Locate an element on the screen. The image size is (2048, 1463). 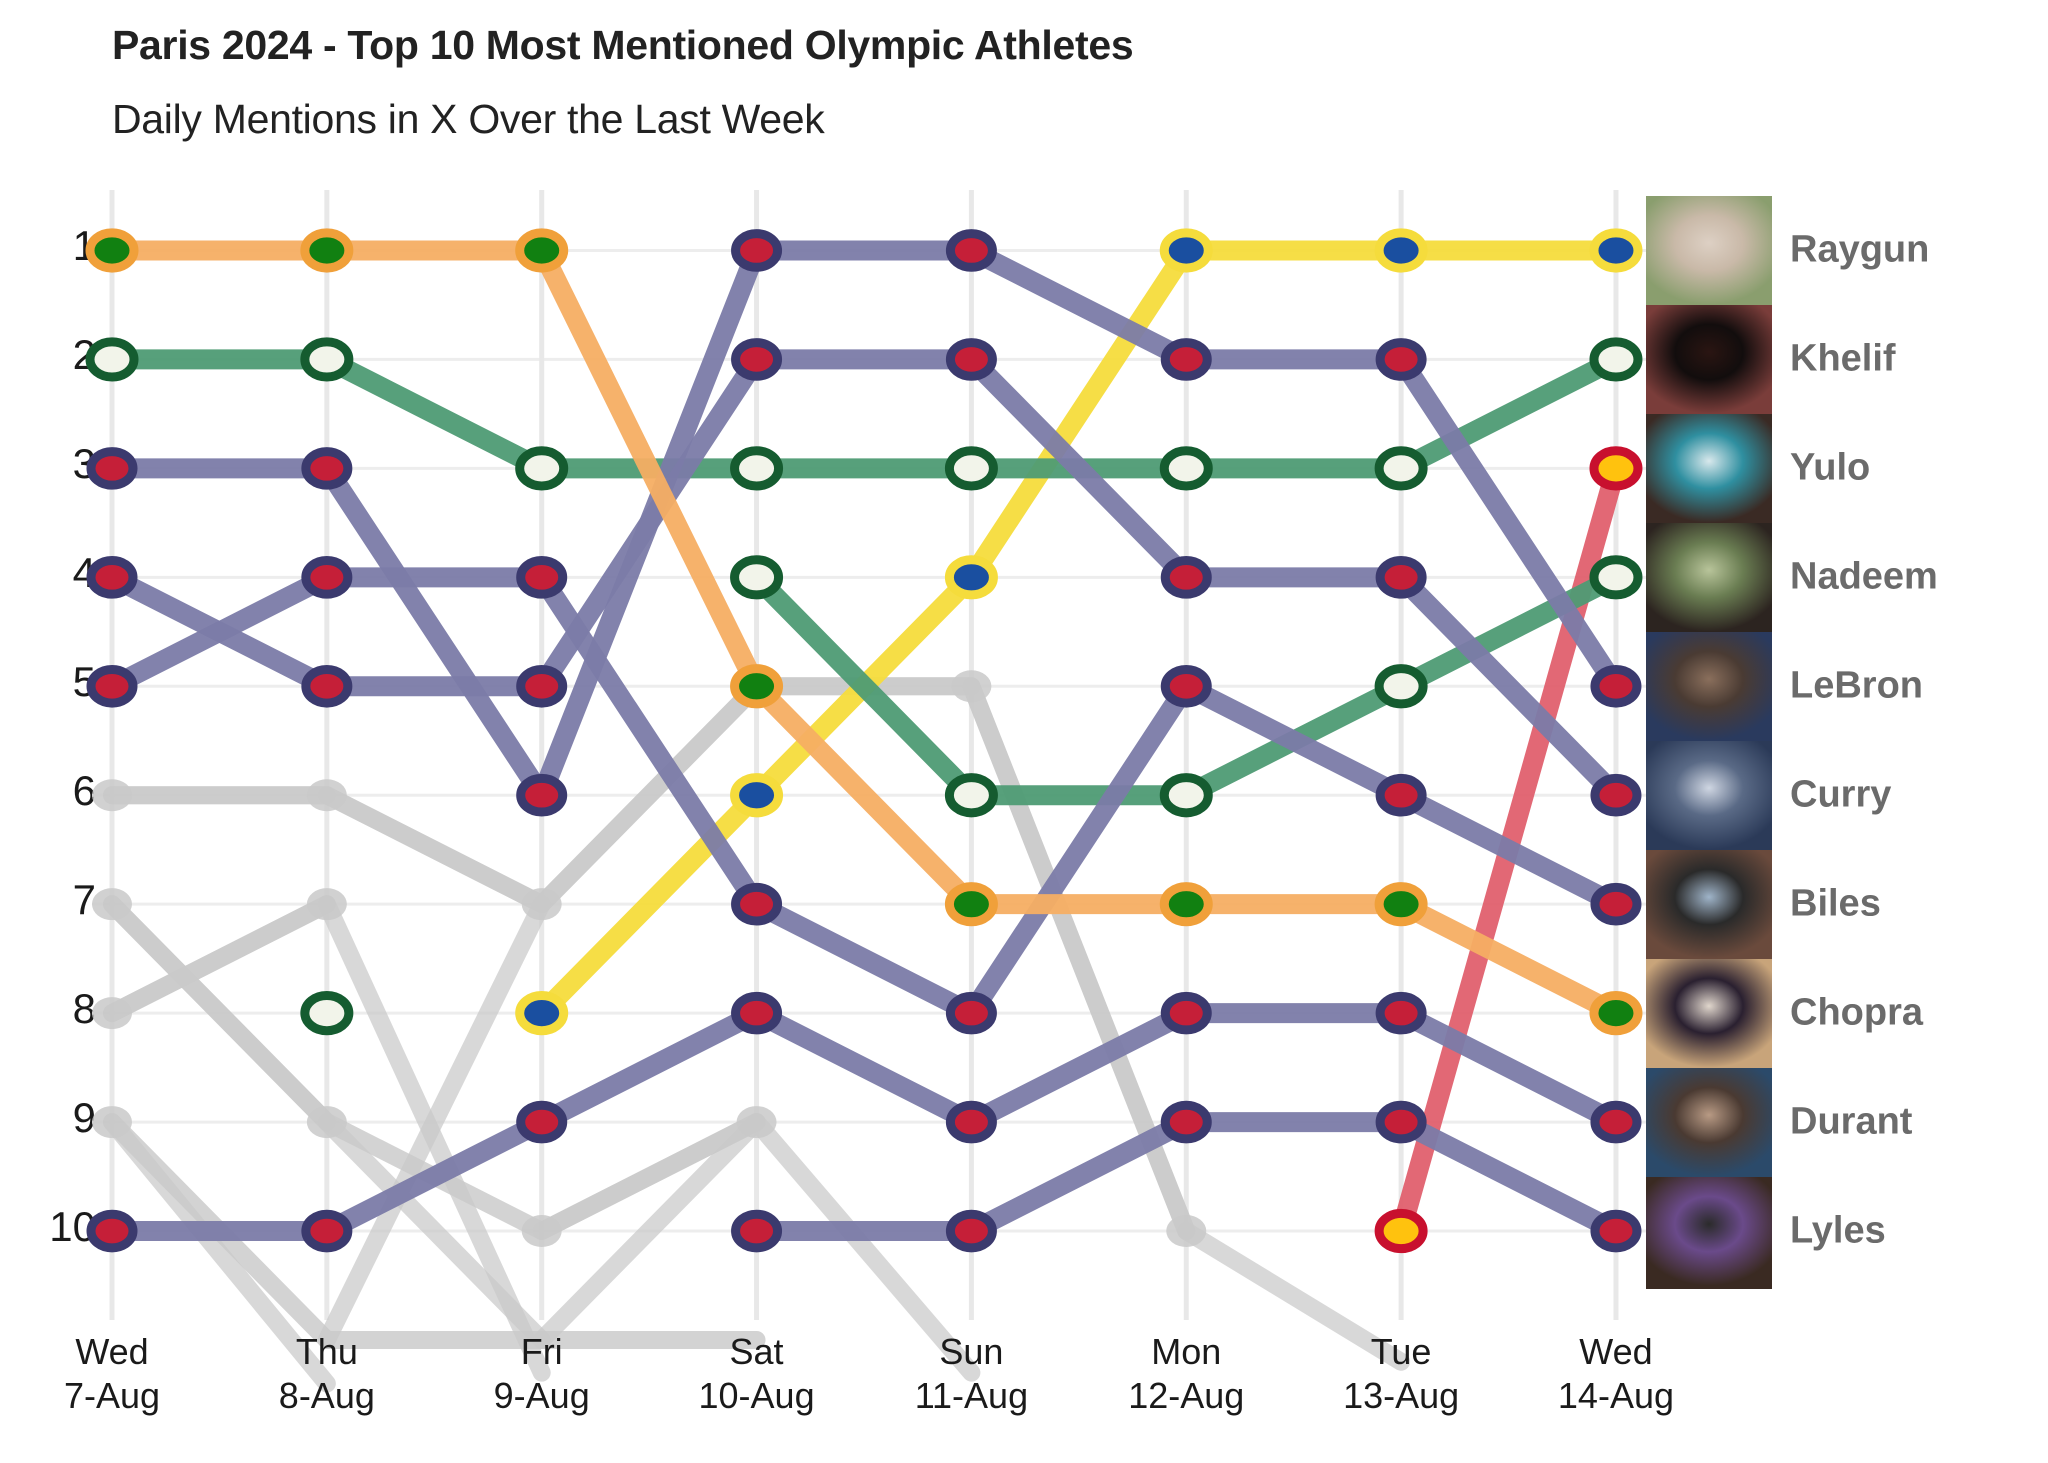
x-tick-date: 12-Aug is located at coordinates (1186, 1395).